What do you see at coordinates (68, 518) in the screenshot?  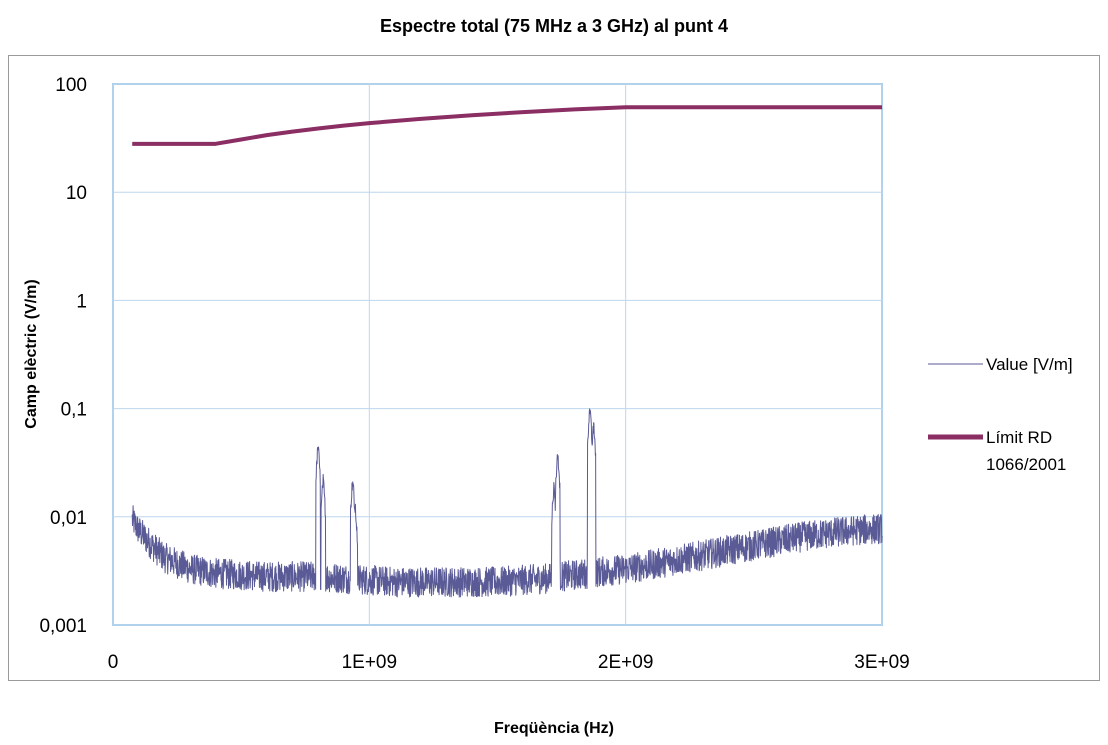 I see `y-tick-label: 0,01` at bounding box center [68, 518].